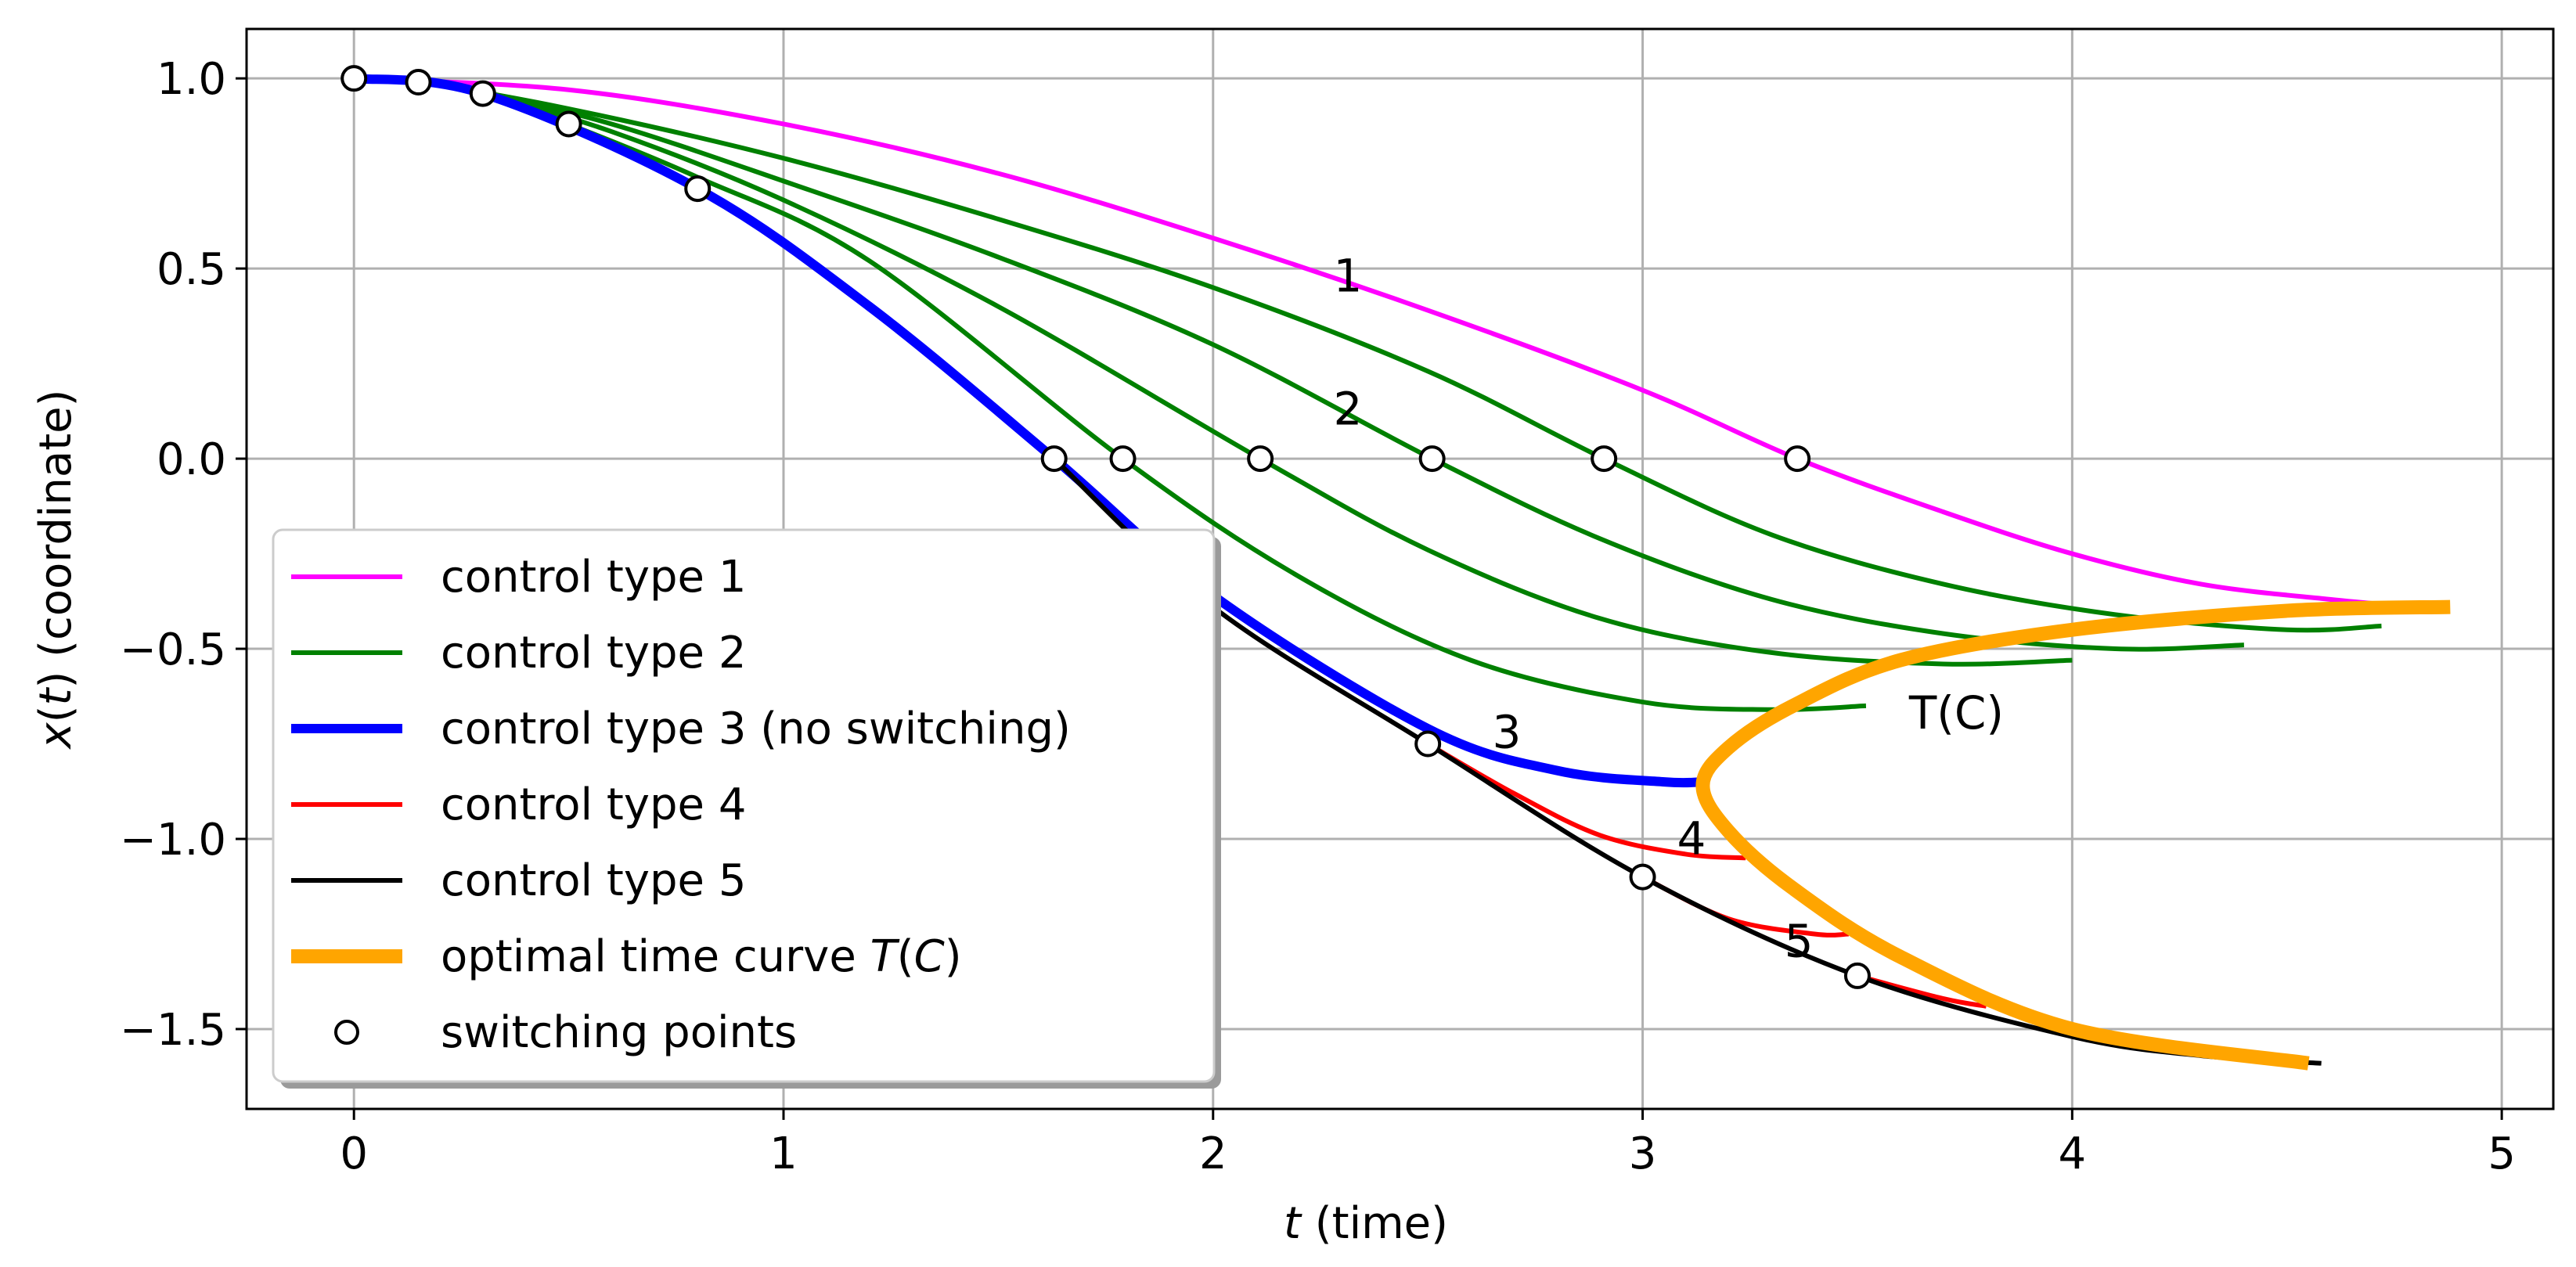 The image size is (2576, 1267). What do you see at coordinates (1643, 1153) in the screenshot?
I see `x-tick-label: 3` at bounding box center [1643, 1153].